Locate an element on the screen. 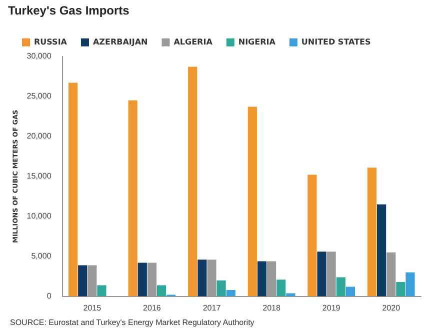 The width and height of the screenshot is (435, 336). y-tick-label: 15,000 is located at coordinates (39, 176).